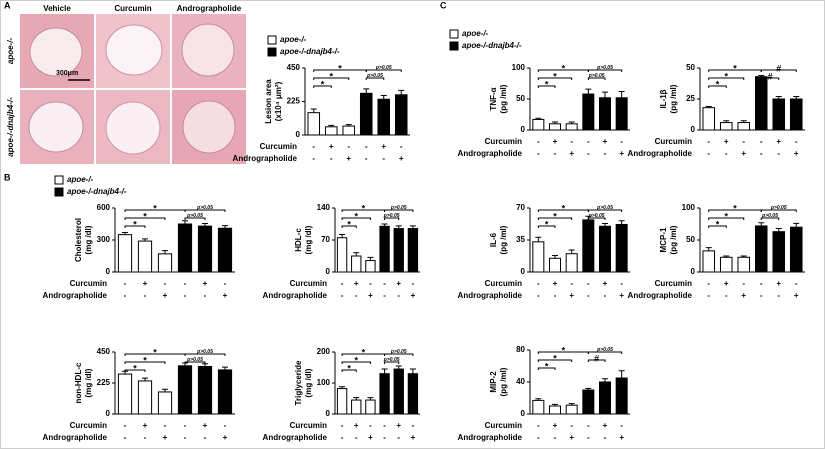 This screenshot has width=825, height=449. I want to click on vessel, so click(56, 127).